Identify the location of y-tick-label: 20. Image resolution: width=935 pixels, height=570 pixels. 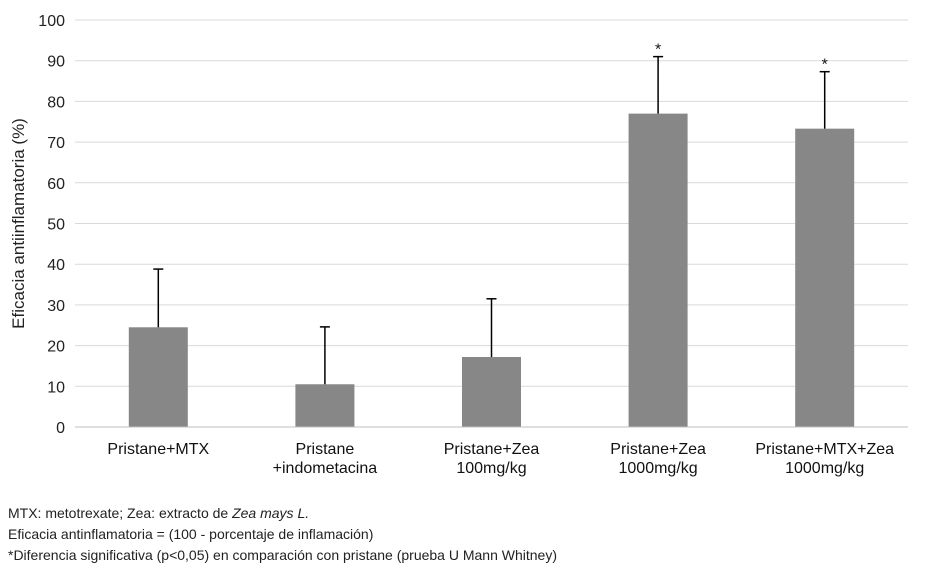
(56, 347).